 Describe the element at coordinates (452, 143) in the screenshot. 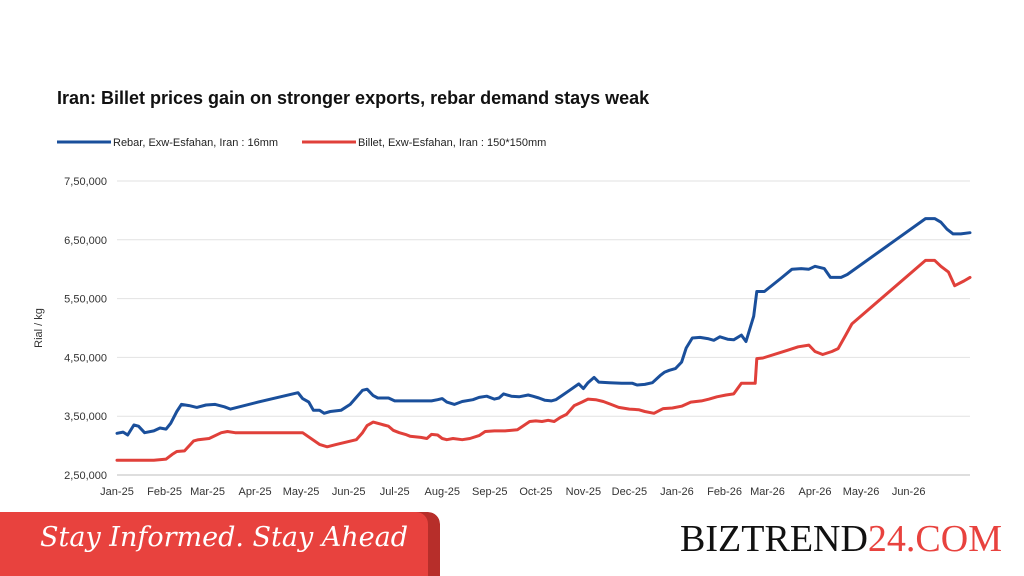

I see `legend-label: Billet, Exw-Esfahan, Iran : 150*150mm` at that location.